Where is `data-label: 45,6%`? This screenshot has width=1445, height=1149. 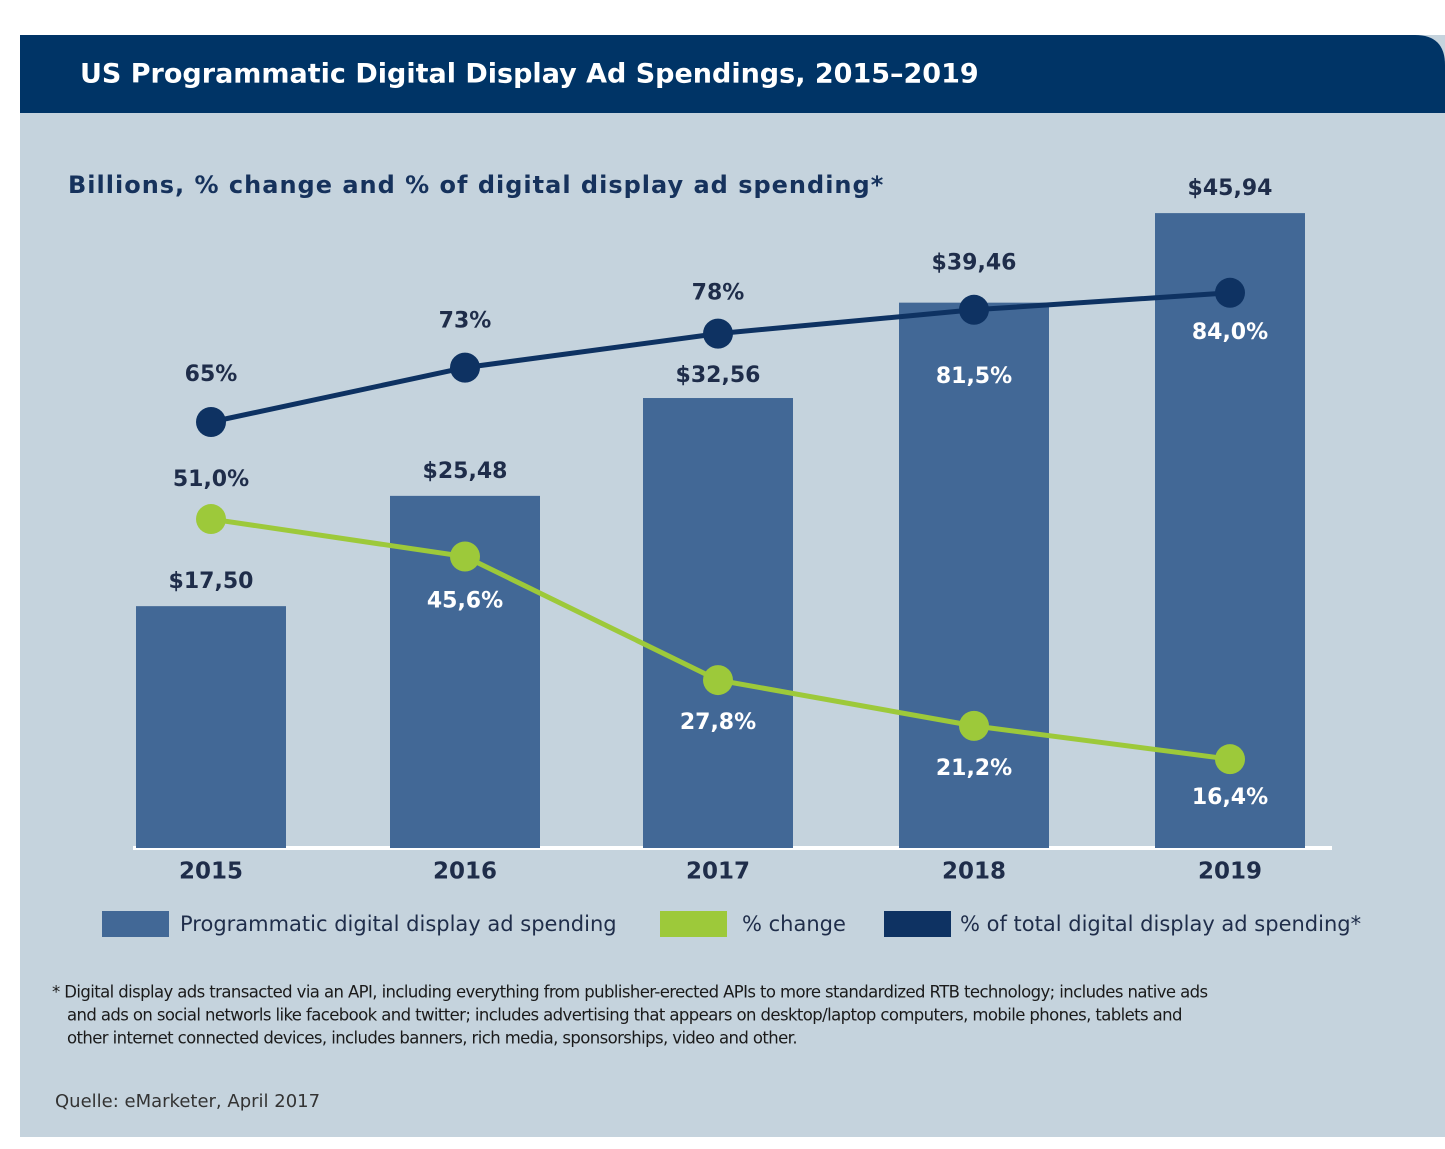 data-label: 45,6% is located at coordinates (465, 601).